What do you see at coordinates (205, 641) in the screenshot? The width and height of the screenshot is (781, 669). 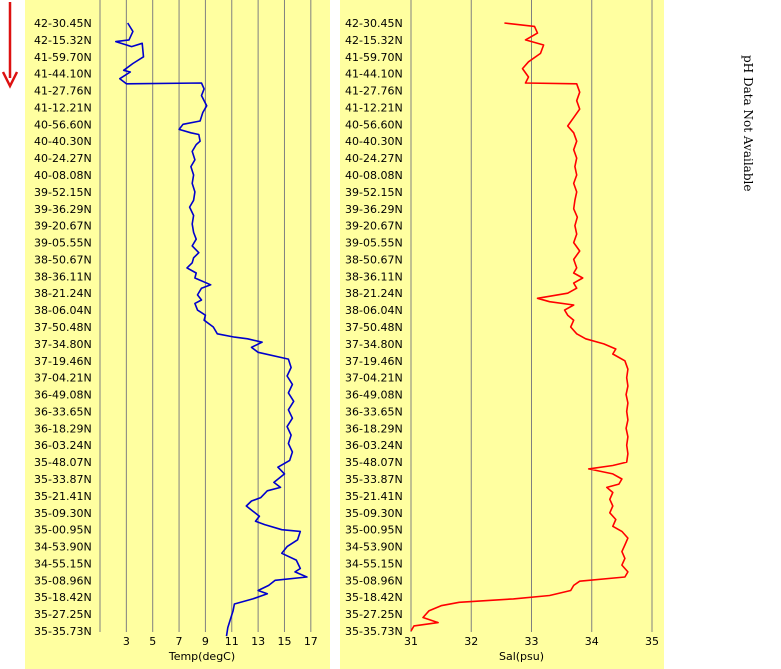 I see `temp-tick-label: 9` at bounding box center [205, 641].